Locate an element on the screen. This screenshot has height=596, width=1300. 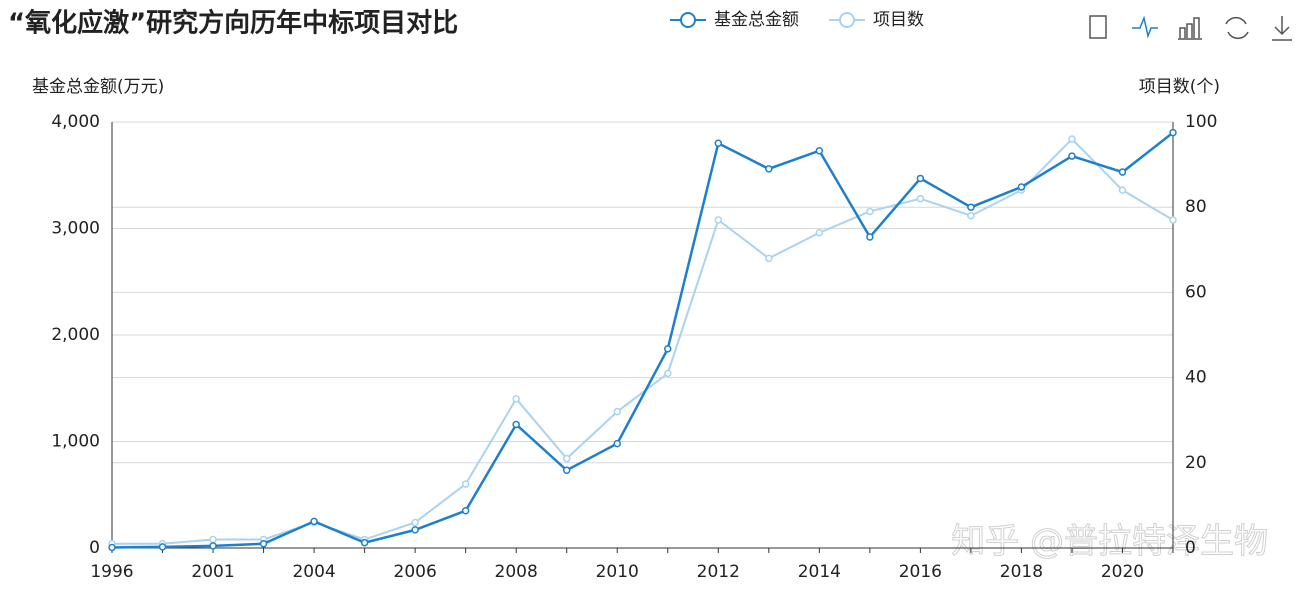
y-tick-label: 1,000 is located at coordinates (75, 442).